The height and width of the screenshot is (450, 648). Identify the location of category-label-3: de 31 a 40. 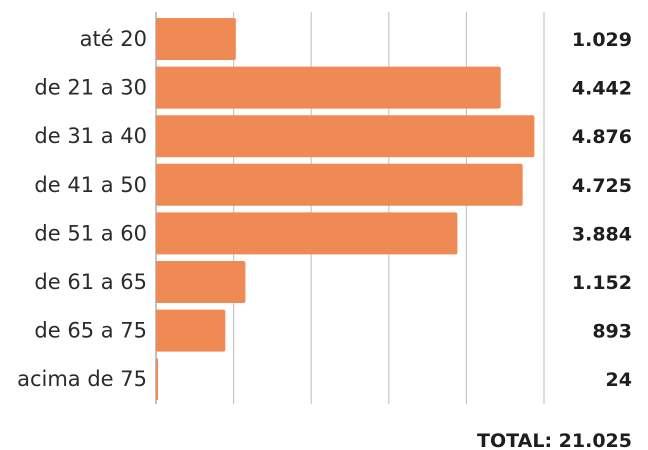
(90, 136).